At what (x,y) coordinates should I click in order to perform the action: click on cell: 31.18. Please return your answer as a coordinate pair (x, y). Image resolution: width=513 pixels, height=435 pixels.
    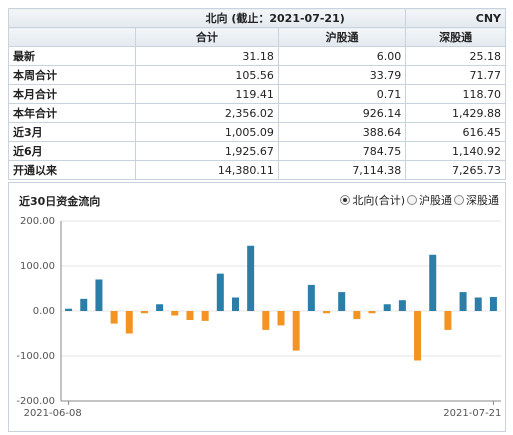
    Looking at the image, I should click on (207, 56).